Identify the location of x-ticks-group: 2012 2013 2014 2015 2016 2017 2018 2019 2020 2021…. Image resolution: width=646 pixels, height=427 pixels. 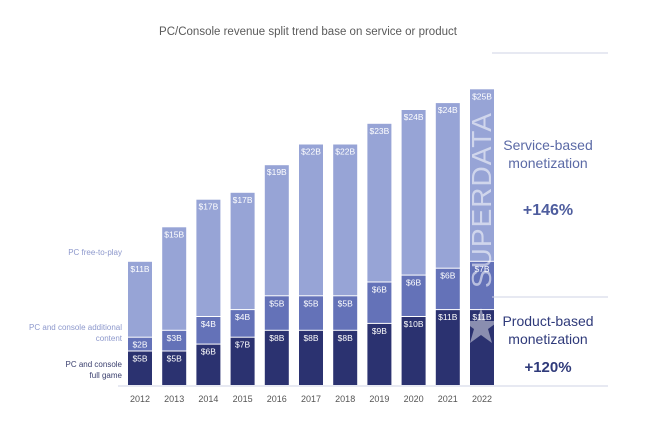
(311, 399).